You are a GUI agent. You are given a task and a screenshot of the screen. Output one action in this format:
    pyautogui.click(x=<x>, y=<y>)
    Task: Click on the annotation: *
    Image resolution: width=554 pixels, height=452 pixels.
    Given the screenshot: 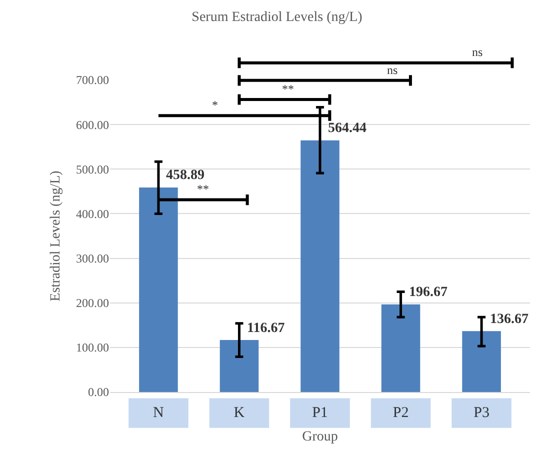 What is the action you would take?
    pyautogui.click(x=215, y=105)
    